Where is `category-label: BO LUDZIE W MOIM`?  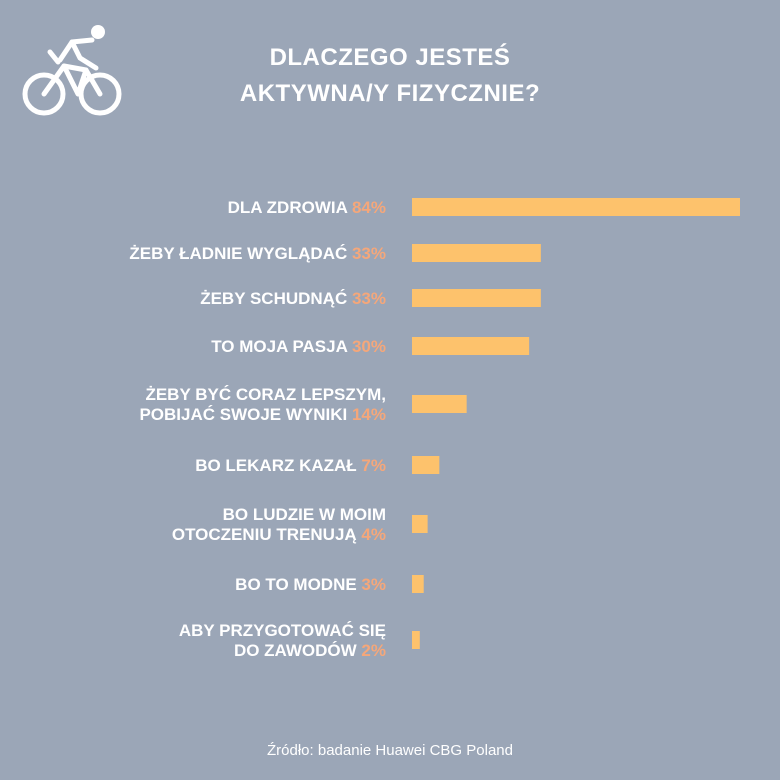
category-label: BO LUDZIE W MOIM is located at coordinates (304, 514).